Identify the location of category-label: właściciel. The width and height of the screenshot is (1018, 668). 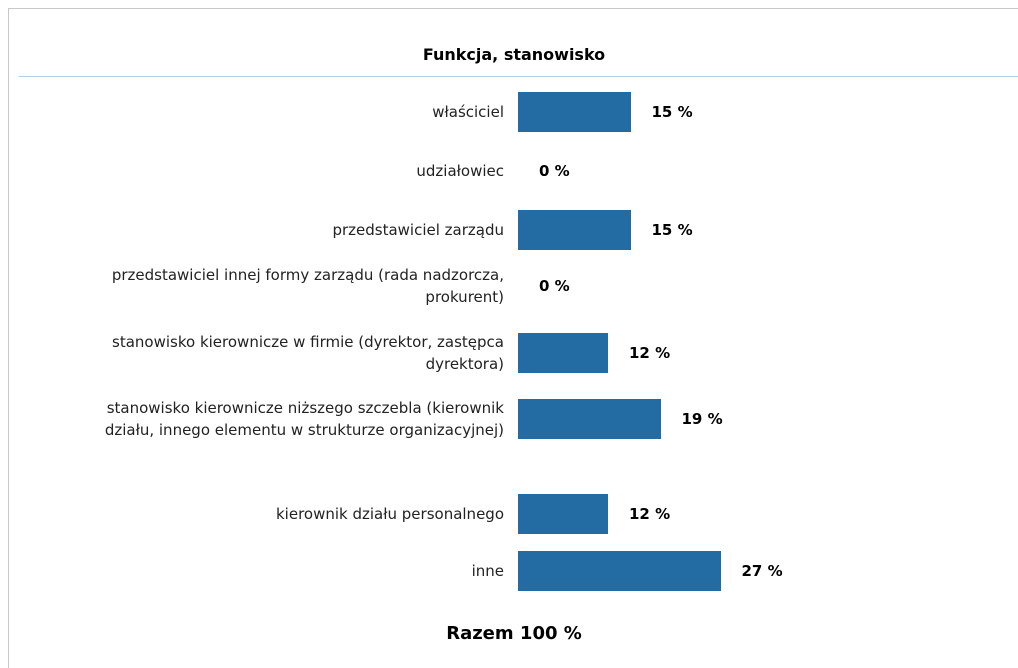
(468, 112).